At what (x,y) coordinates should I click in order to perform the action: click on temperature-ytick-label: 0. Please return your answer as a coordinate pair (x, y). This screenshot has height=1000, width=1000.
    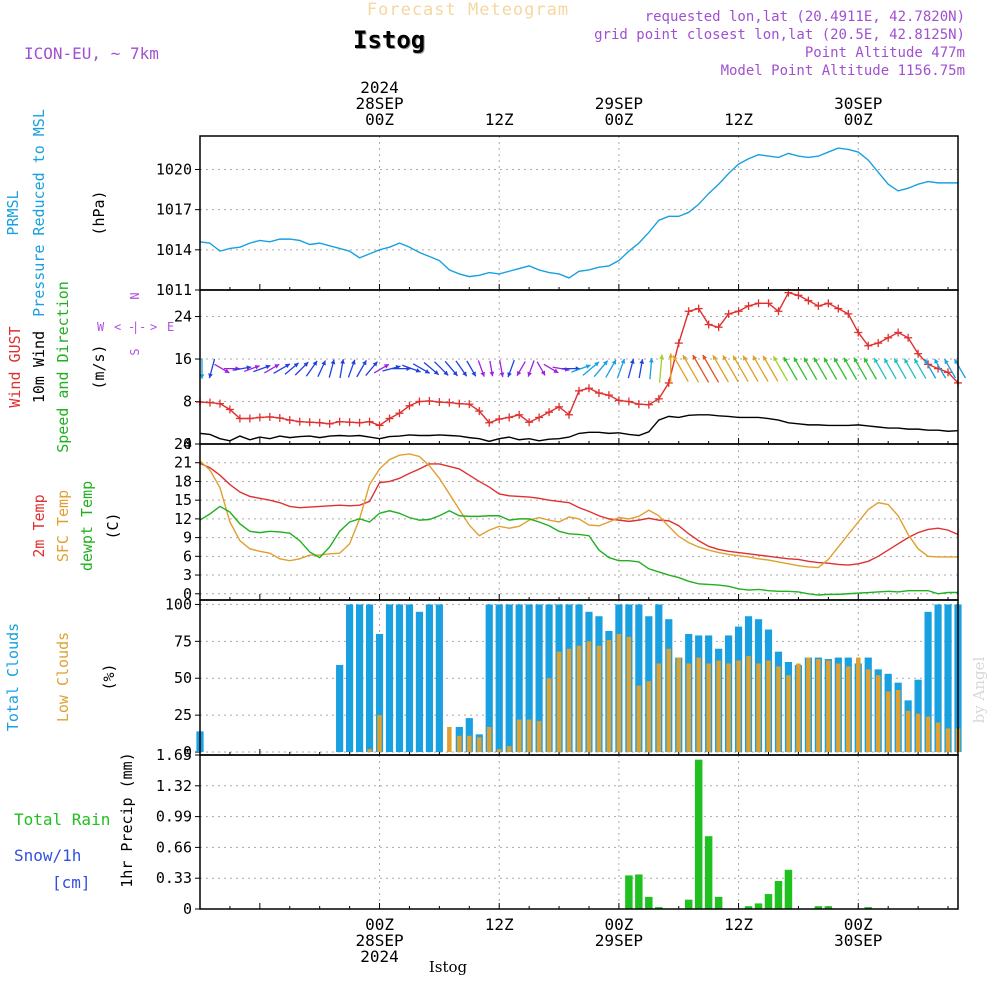
    Looking at the image, I should click on (187, 594).